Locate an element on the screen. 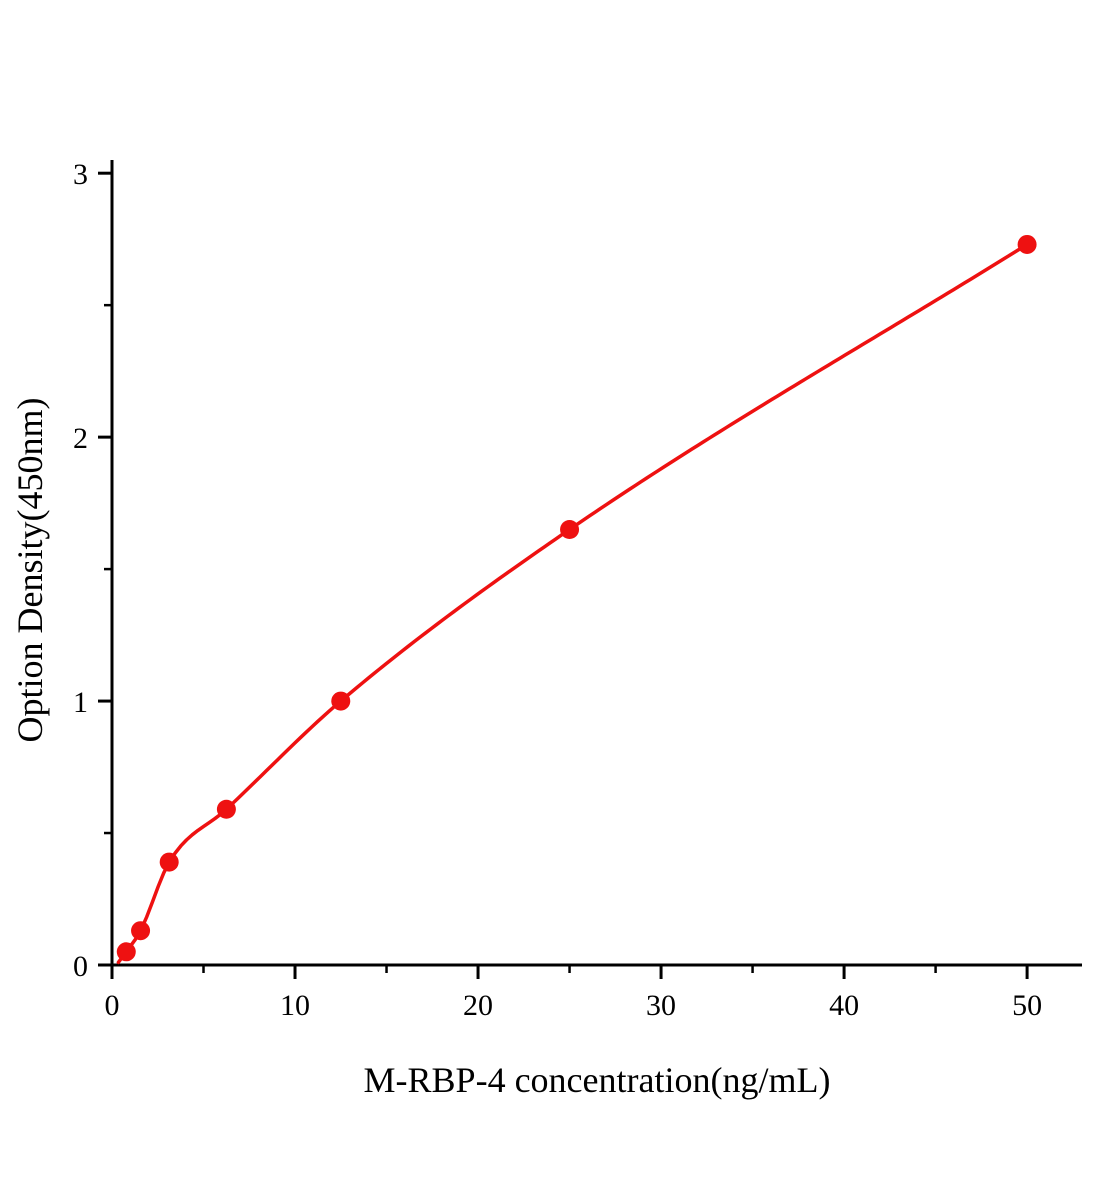 This screenshot has width=1104, height=1200. x-tick-label: 20 is located at coordinates (478, 1005).